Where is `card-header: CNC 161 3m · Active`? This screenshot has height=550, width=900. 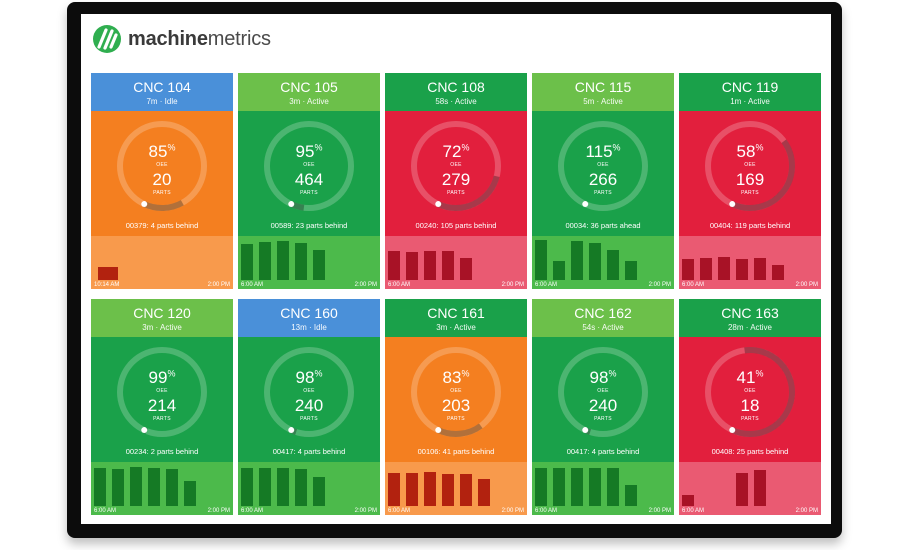 card-header: CNC 161 3m · Active is located at coordinates (456, 318).